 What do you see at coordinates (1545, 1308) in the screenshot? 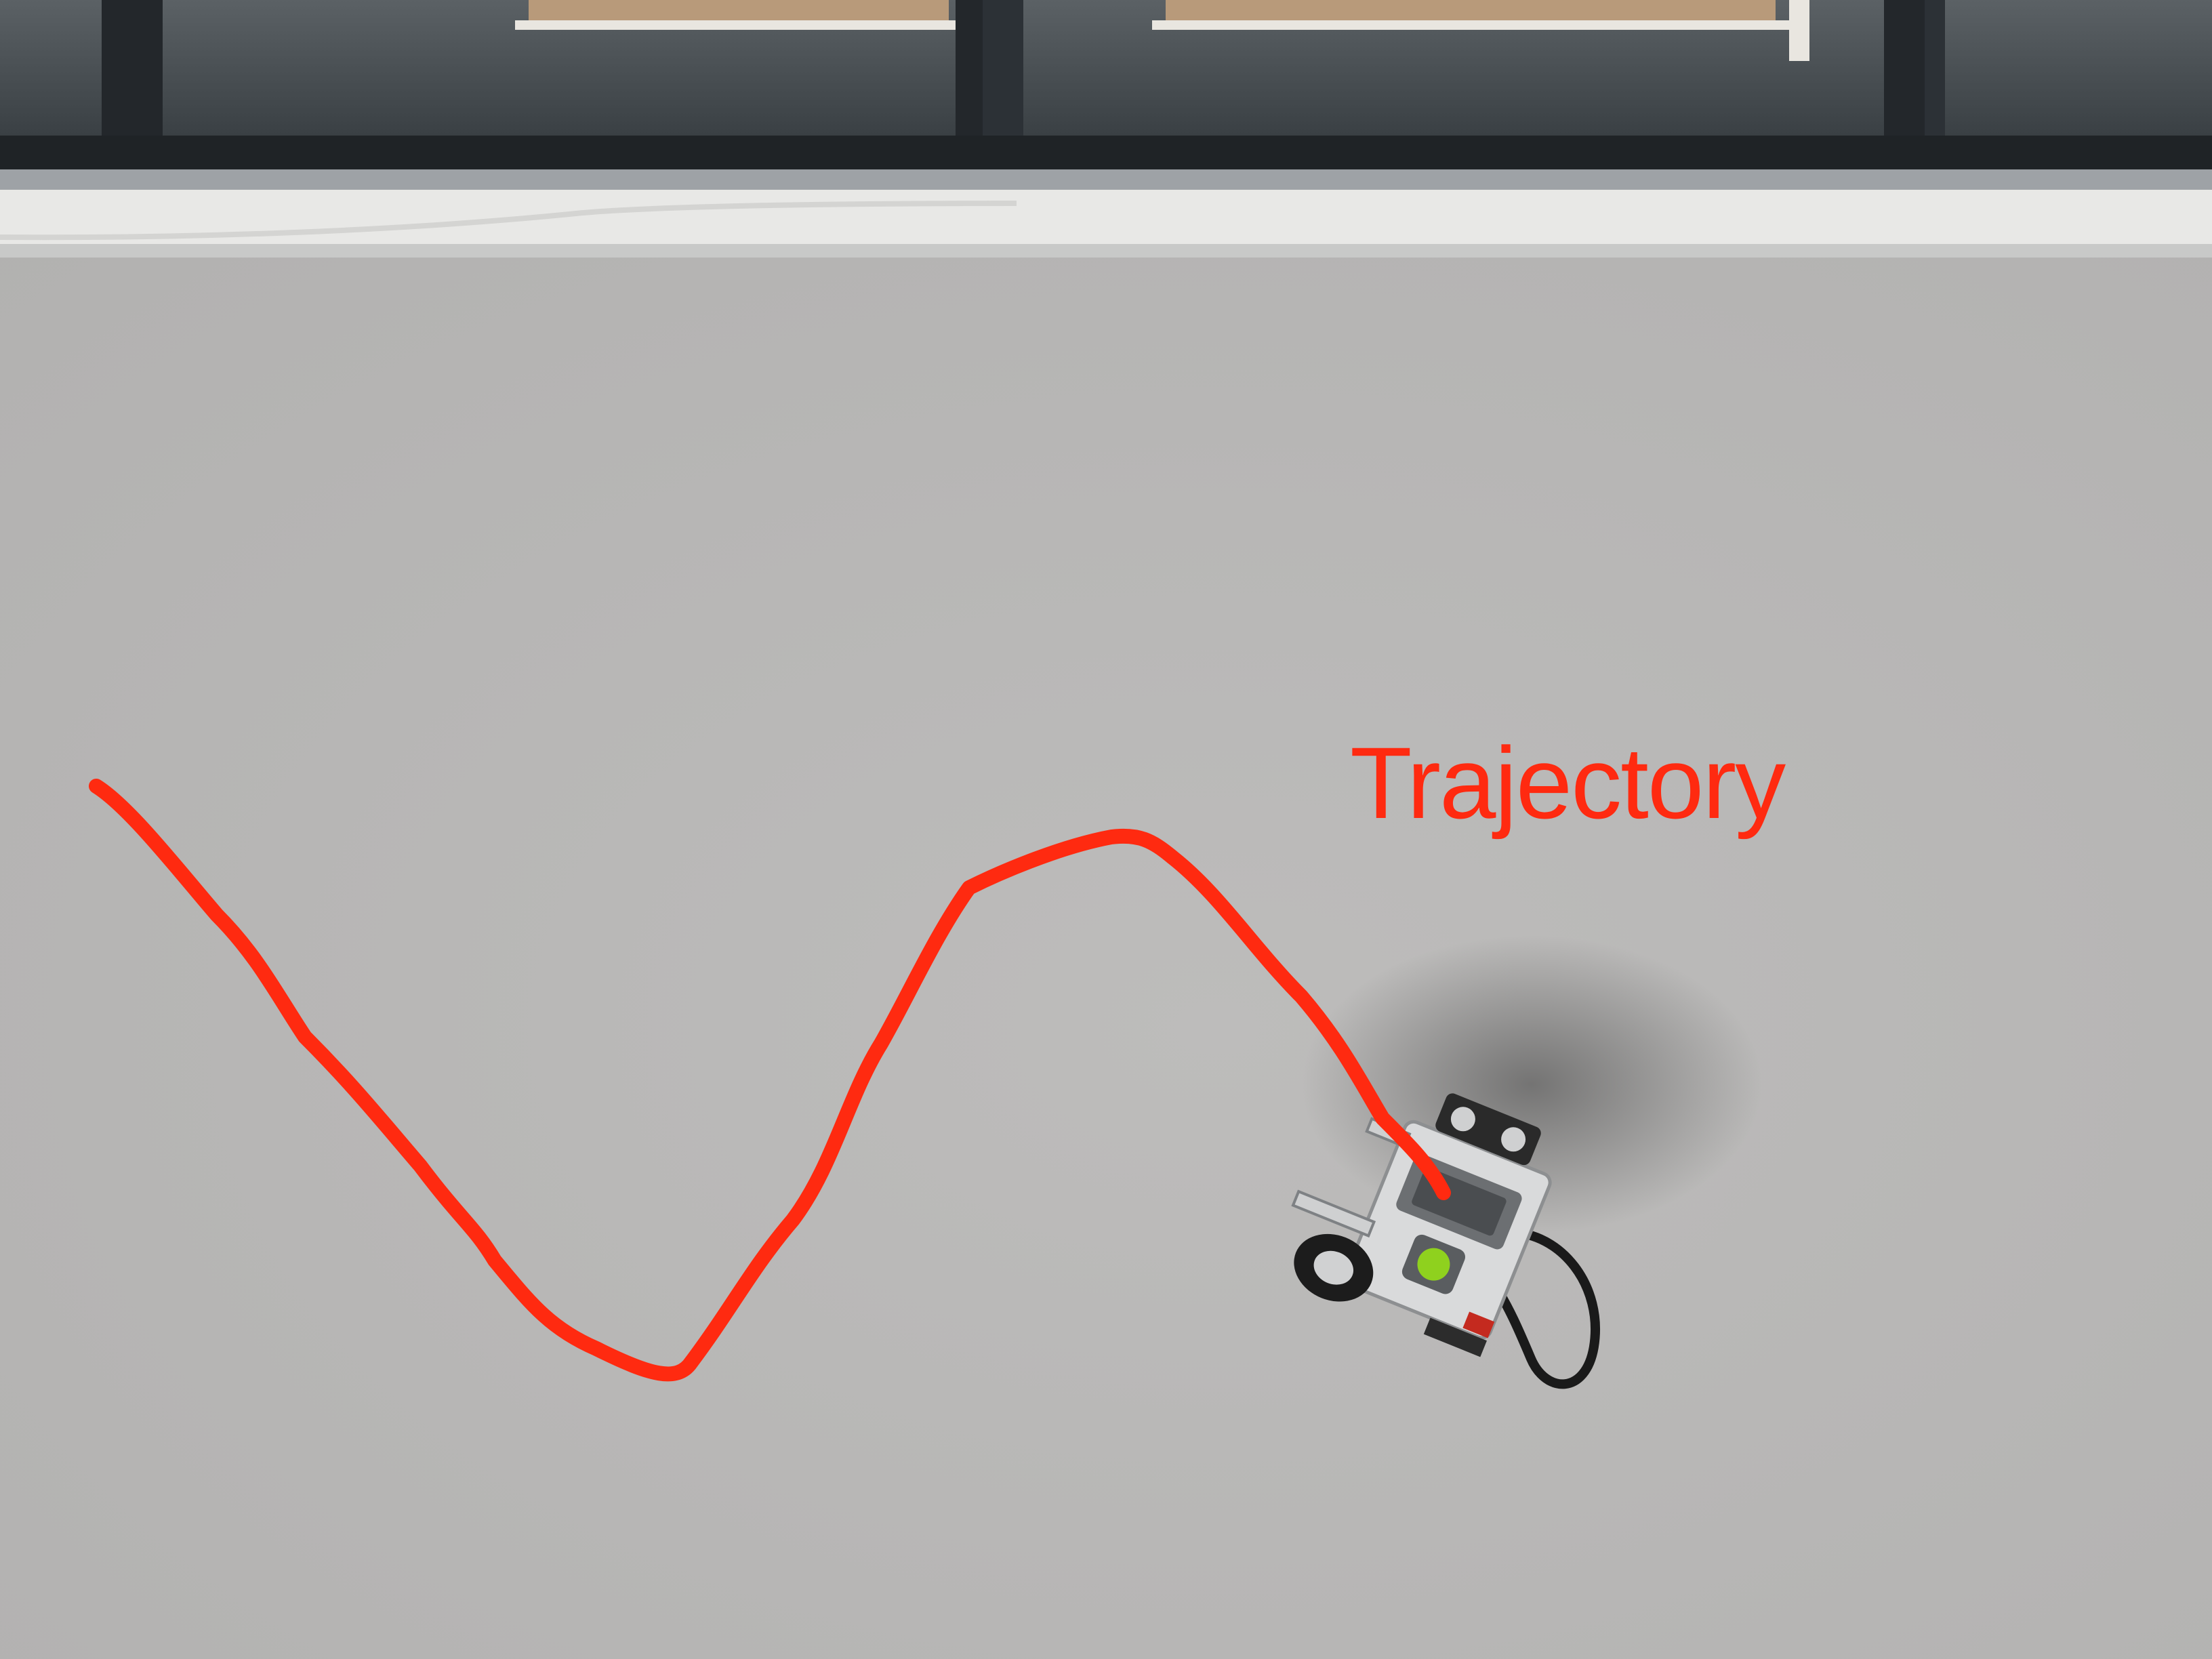
I see `robot-cable` at bounding box center [1545, 1308].